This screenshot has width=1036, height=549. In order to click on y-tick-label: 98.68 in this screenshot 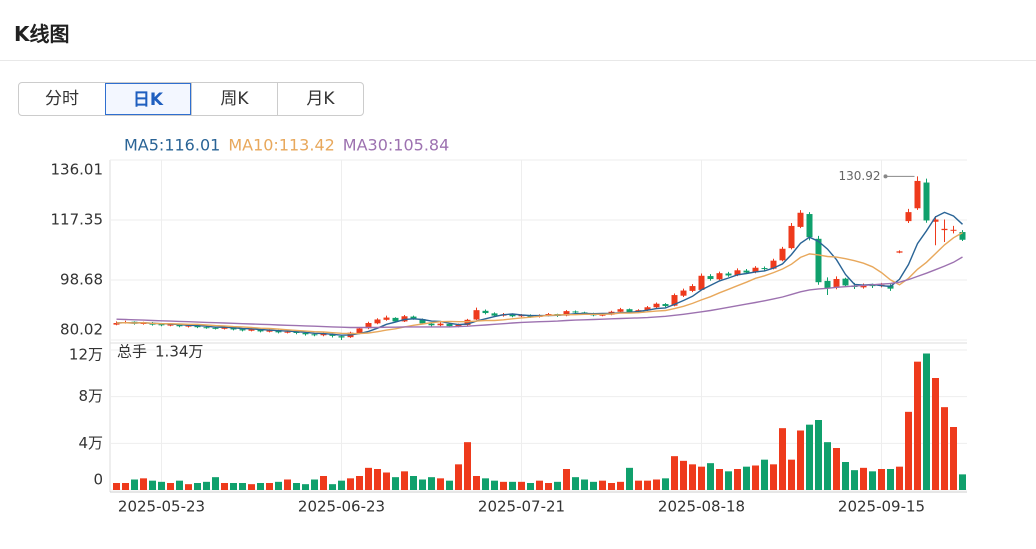, I will do `click(81, 280)`.